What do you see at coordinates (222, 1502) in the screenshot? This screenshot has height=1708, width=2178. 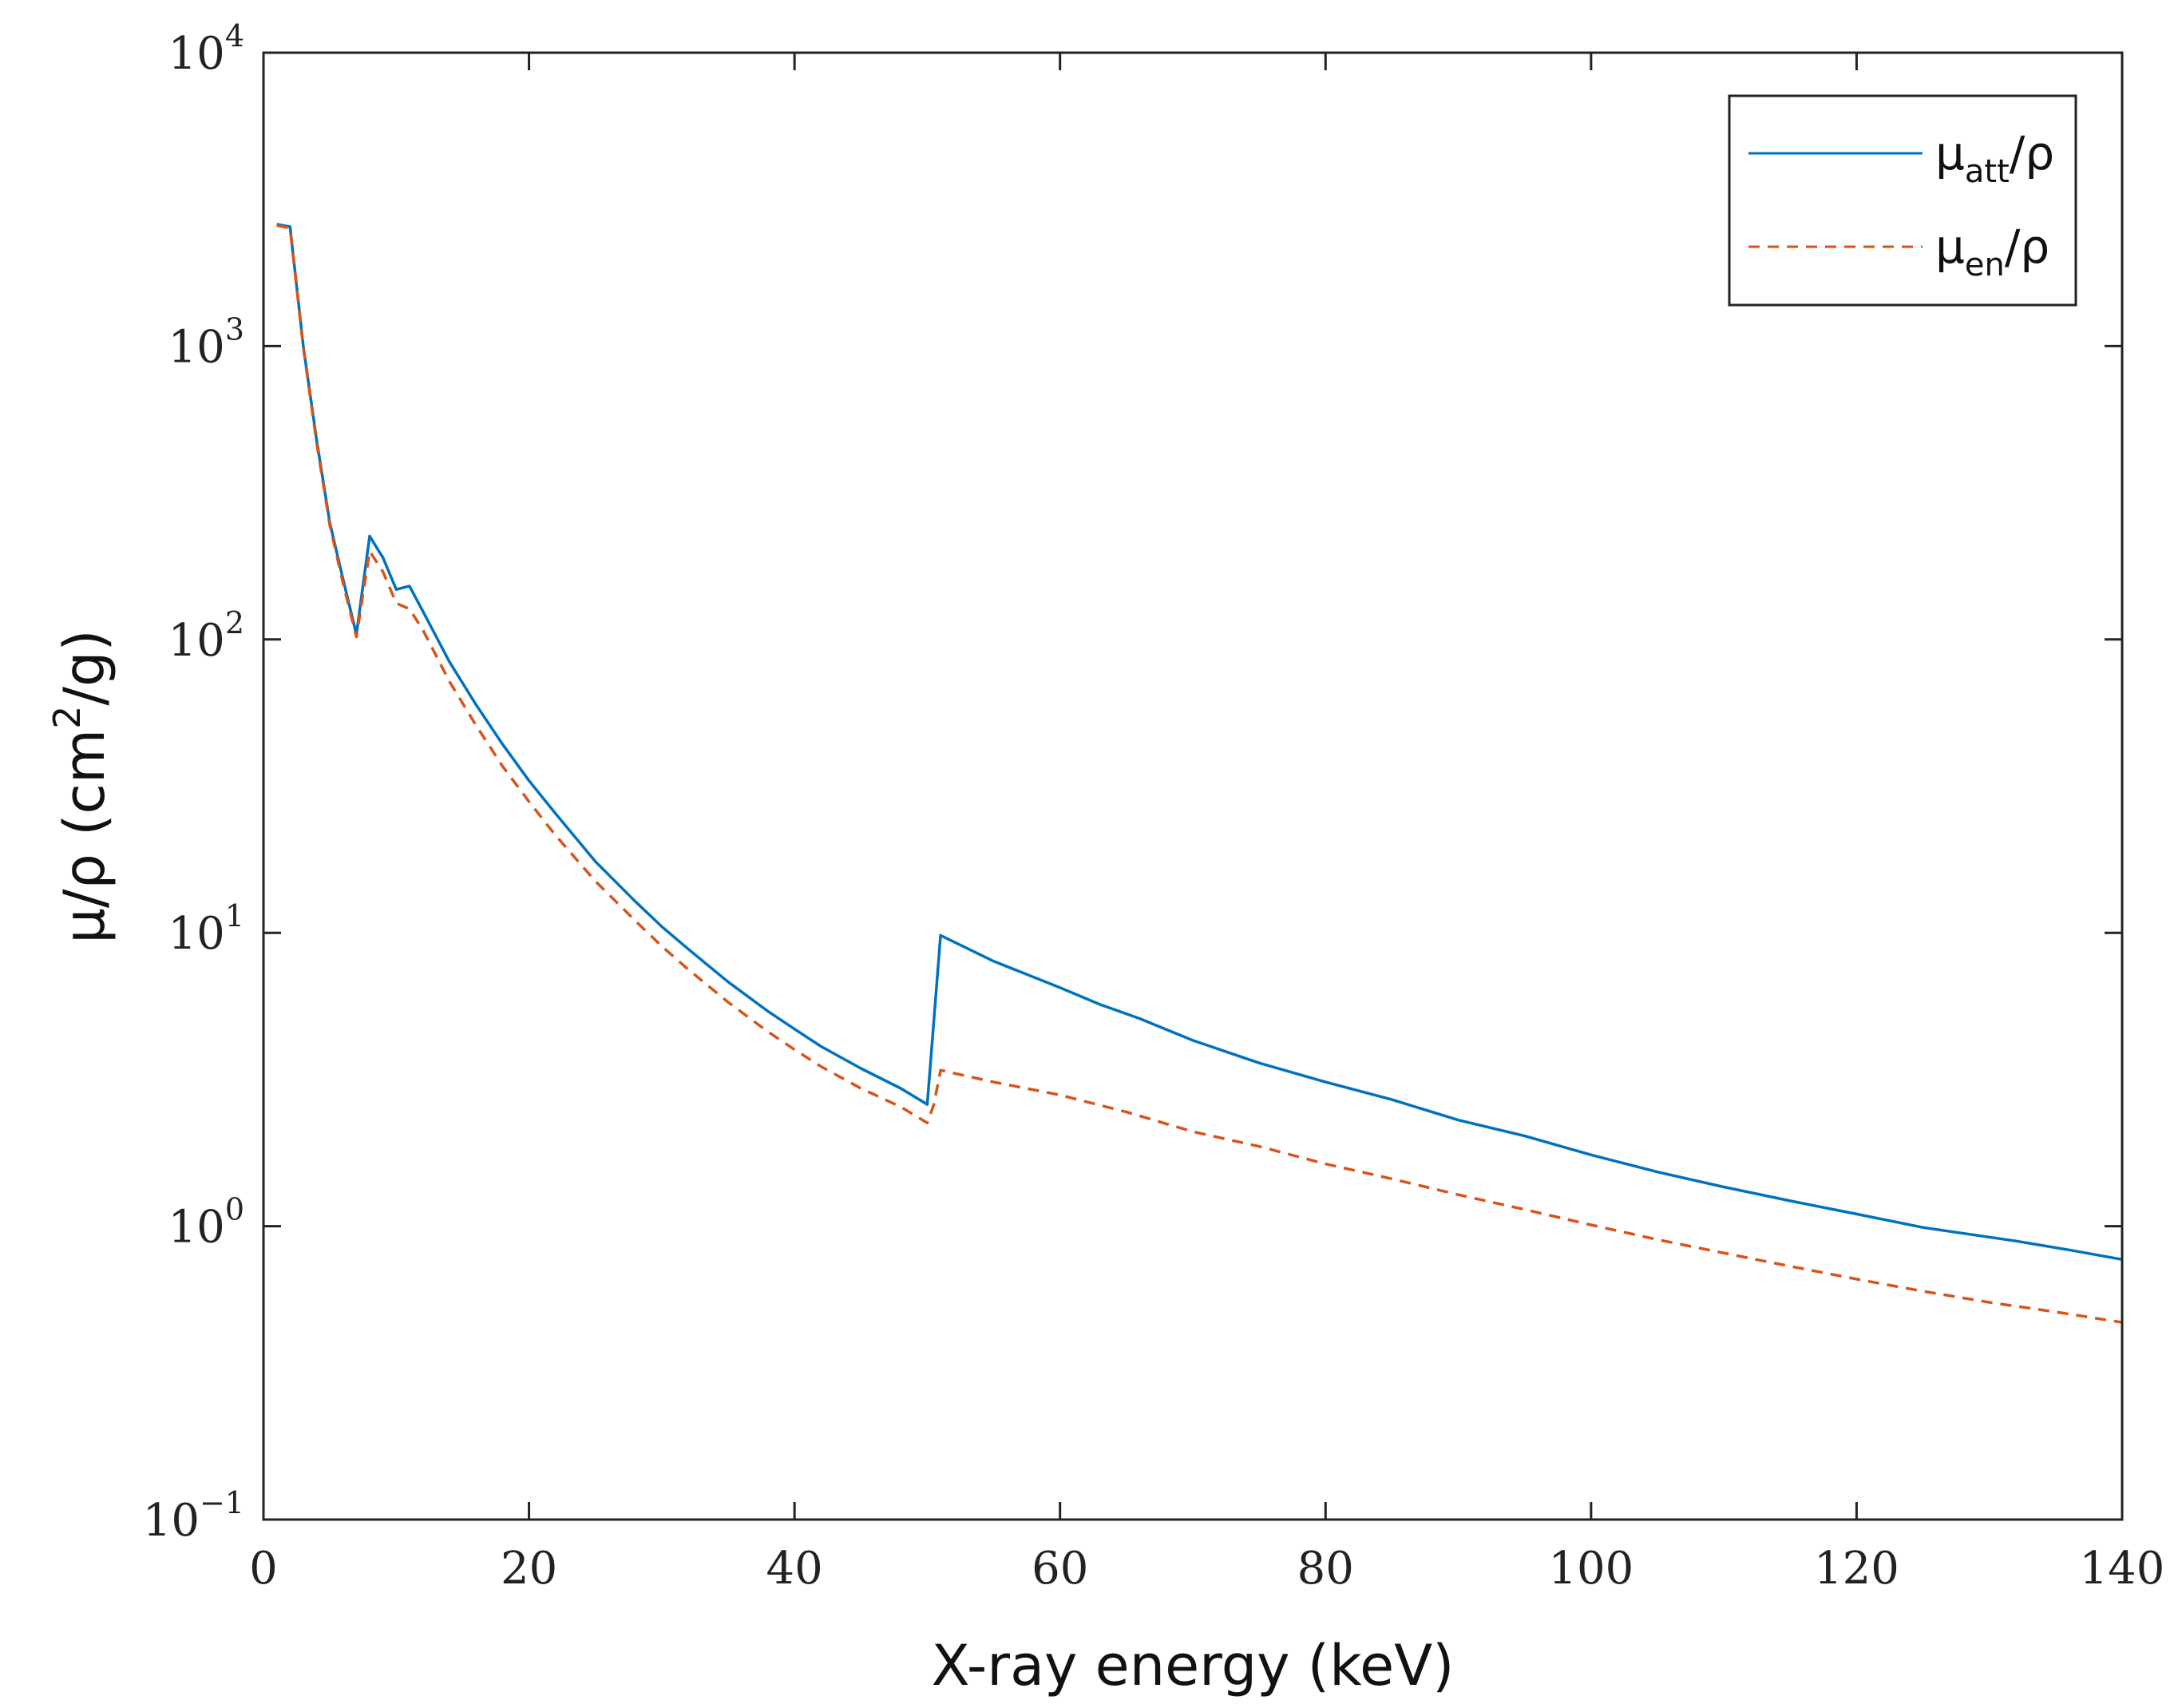 I see `y-tick-exponent: −1` at bounding box center [222, 1502].